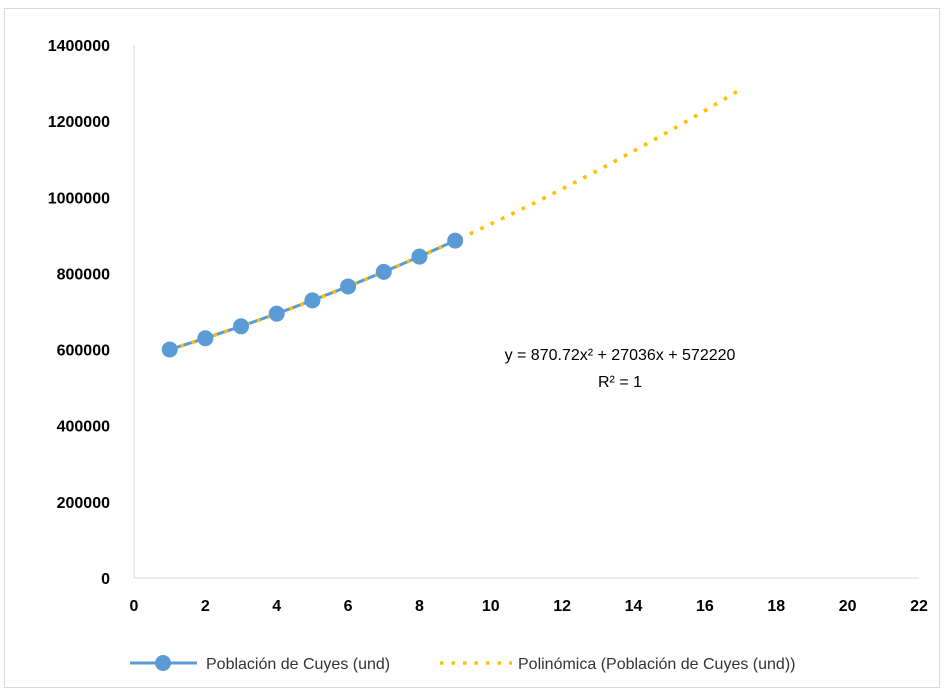 This screenshot has width=946, height=693. What do you see at coordinates (79, 198) in the screenshot?
I see `y-tick-label: 1000000` at bounding box center [79, 198].